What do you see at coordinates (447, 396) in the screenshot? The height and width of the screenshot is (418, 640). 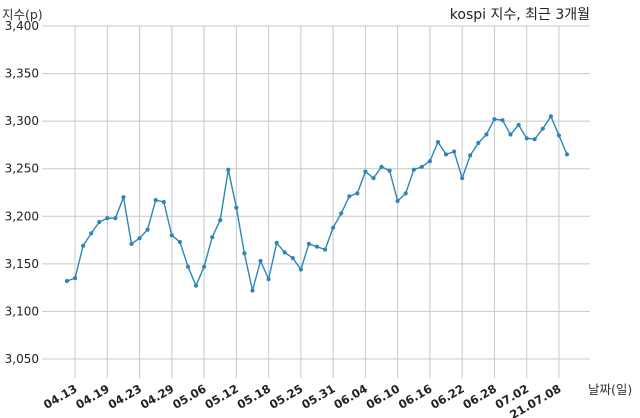 I see `x-tick-label: 06.22` at bounding box center [447, 396].